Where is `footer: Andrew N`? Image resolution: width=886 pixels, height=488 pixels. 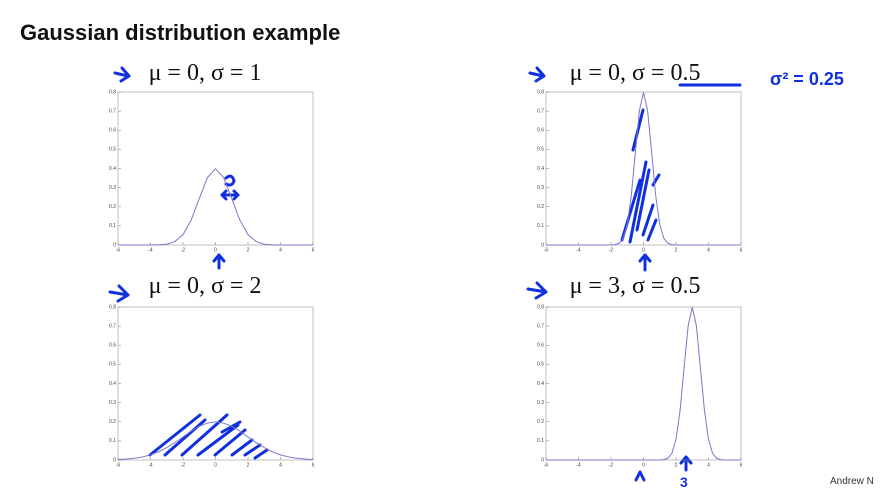
footer: Andrew N is located at coordinates (852, 481).